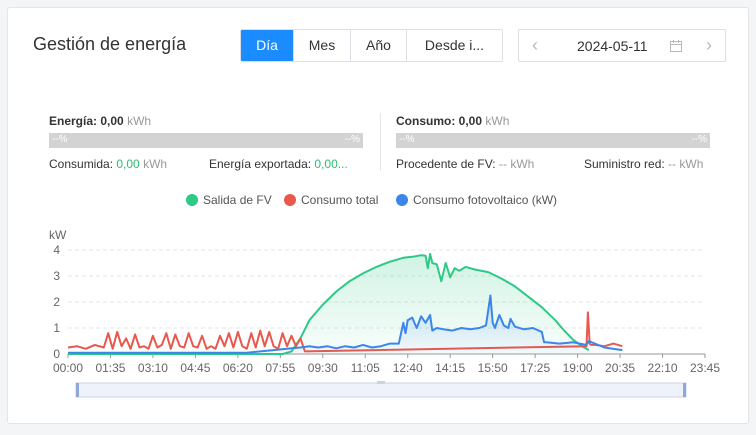 This screenshot has height=435, width=756. I want to click on x-tick-label: 09:30, so click(323, 368).